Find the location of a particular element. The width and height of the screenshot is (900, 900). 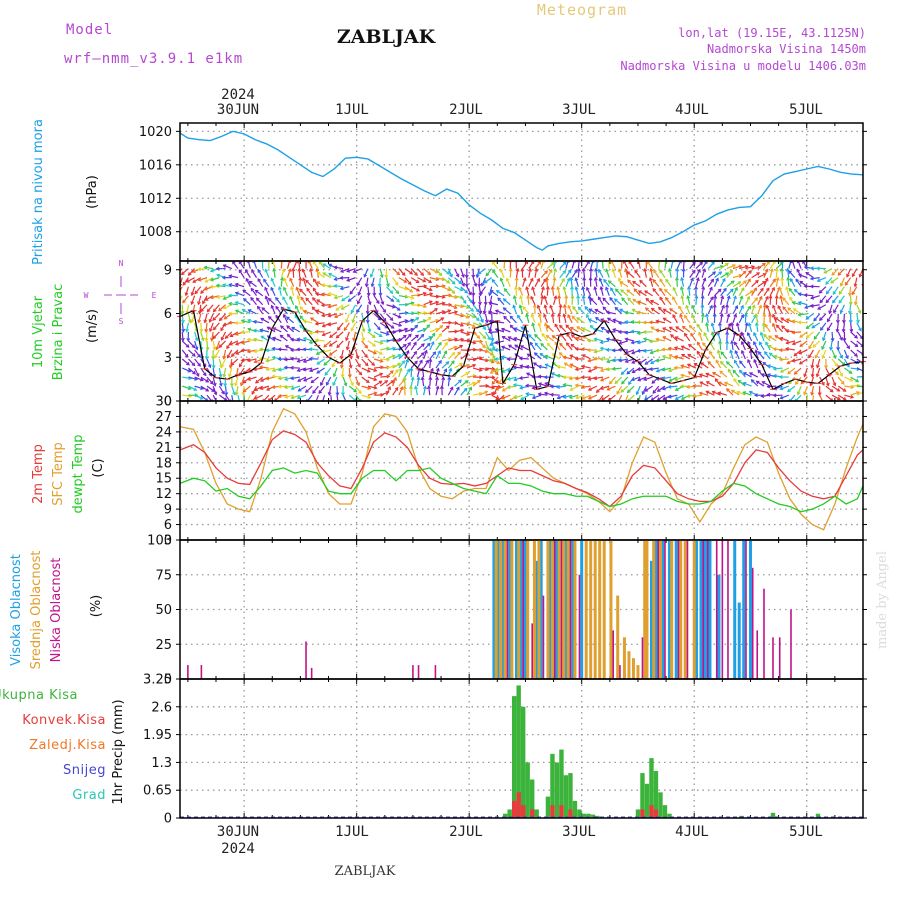

y-tick-label: 25 is located at coordinates (163, 645).